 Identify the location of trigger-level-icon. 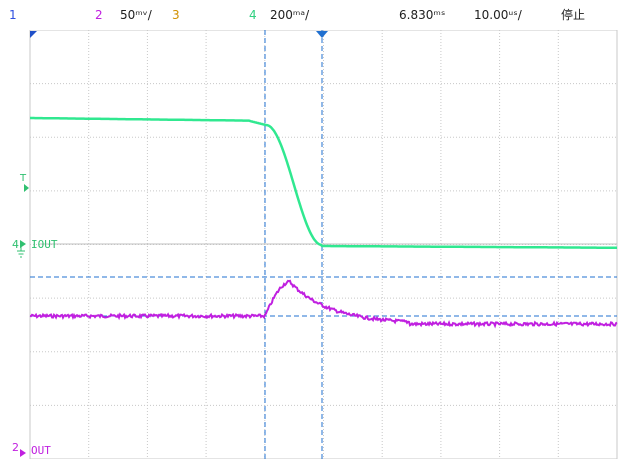
(26, 188).